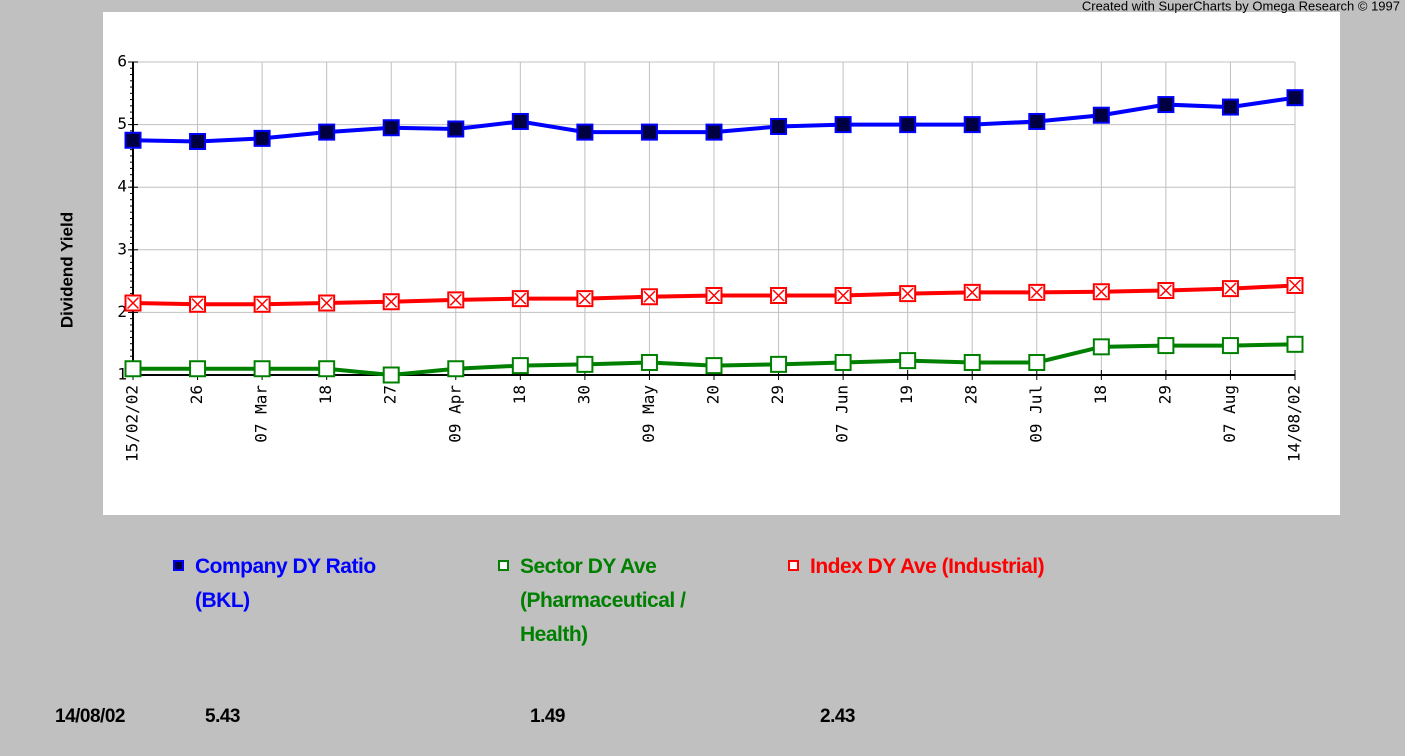 This screenshot has width=1405, height=756. What do you see at coordinates (1035, 414) in the screenshot?
I see `x-tick-label: 09 Jul` at bounding box center [1035, 414].